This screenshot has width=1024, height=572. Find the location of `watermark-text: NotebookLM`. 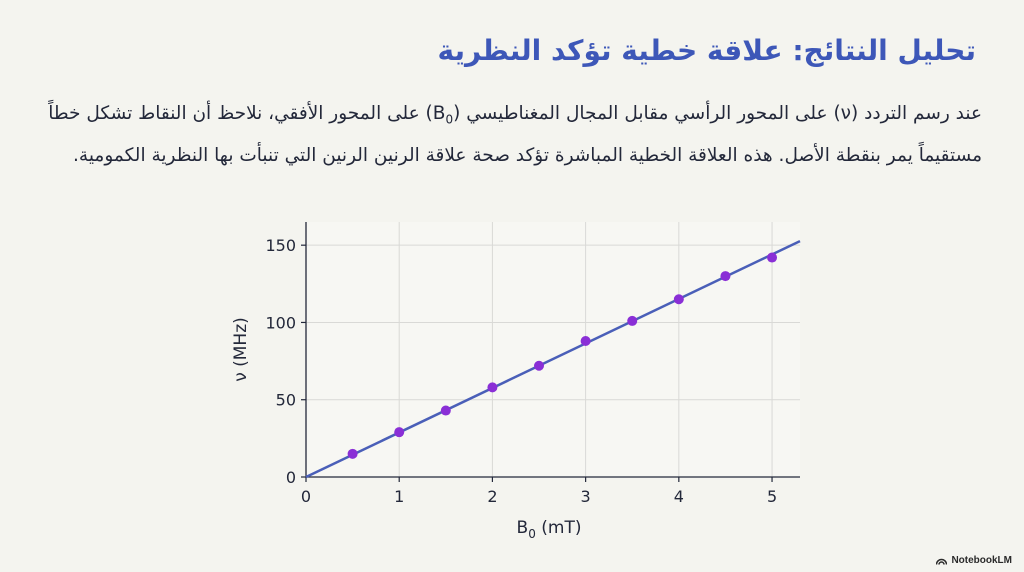

watermark-text: NotebookLM is located at coordinates (981, 560).